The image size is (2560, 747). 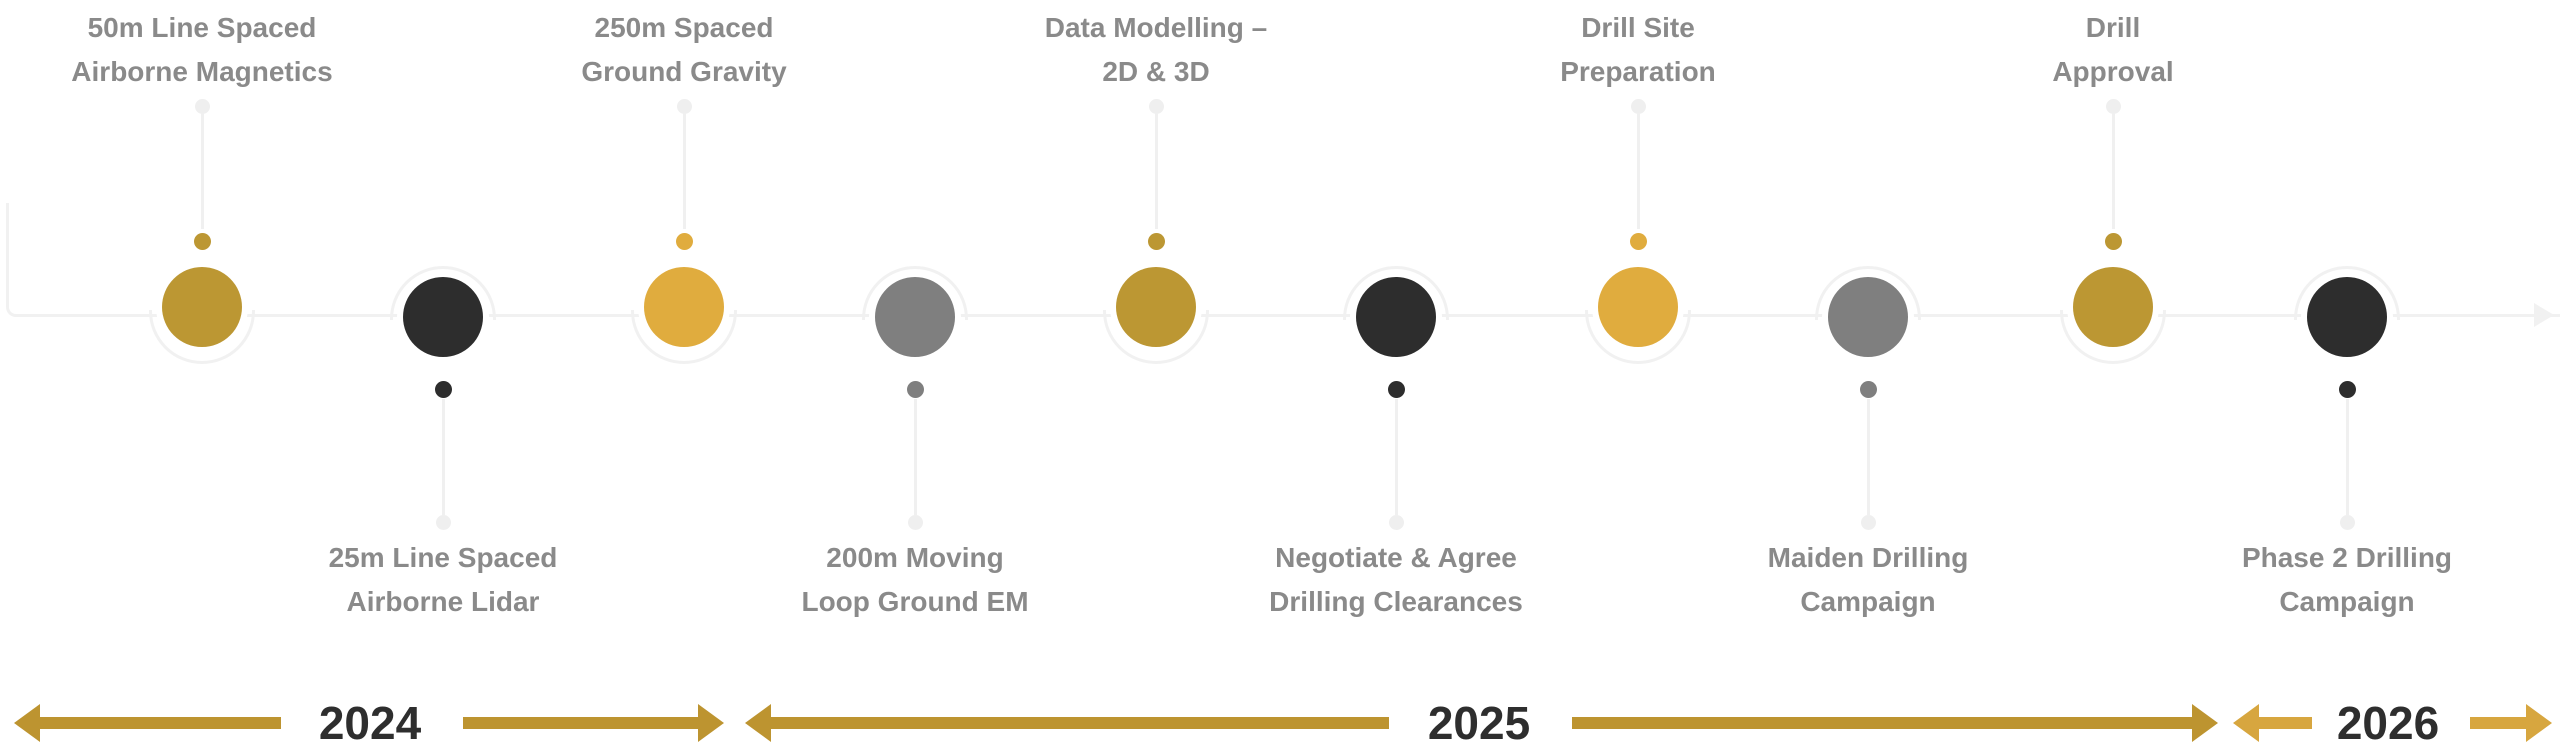 I want to click on milestone-label: 250m Spaced Ground Gravity, so click(x=684, y=50).